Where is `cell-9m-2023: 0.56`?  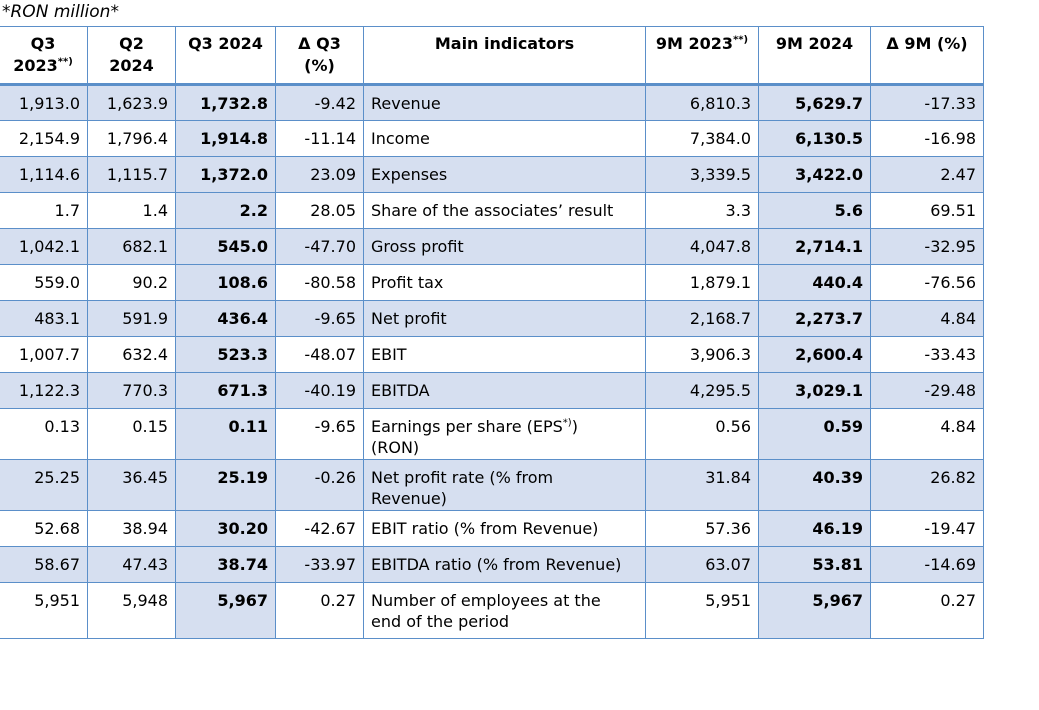 cell-9m-2023: 0.56 is located at coordinates (702, 434).